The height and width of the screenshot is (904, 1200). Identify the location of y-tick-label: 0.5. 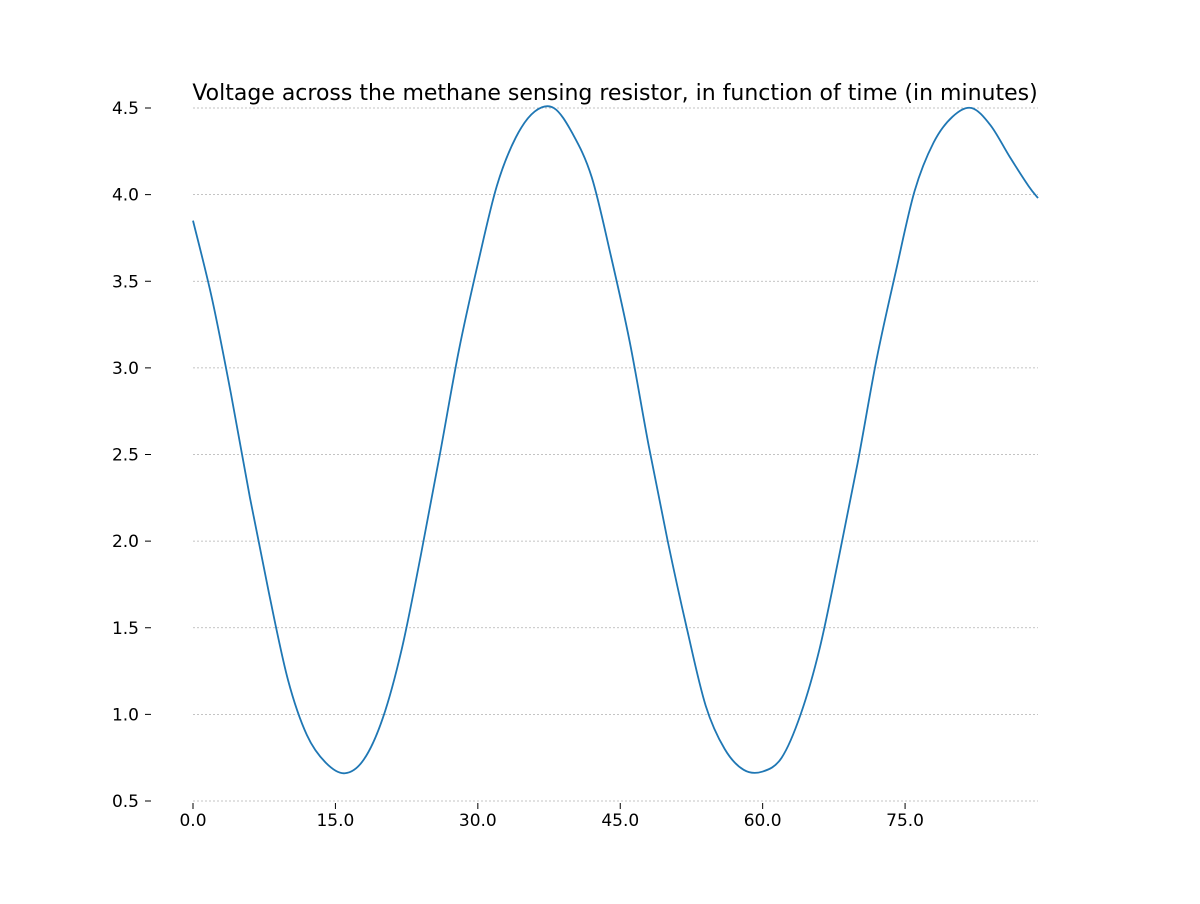
(125, 802).